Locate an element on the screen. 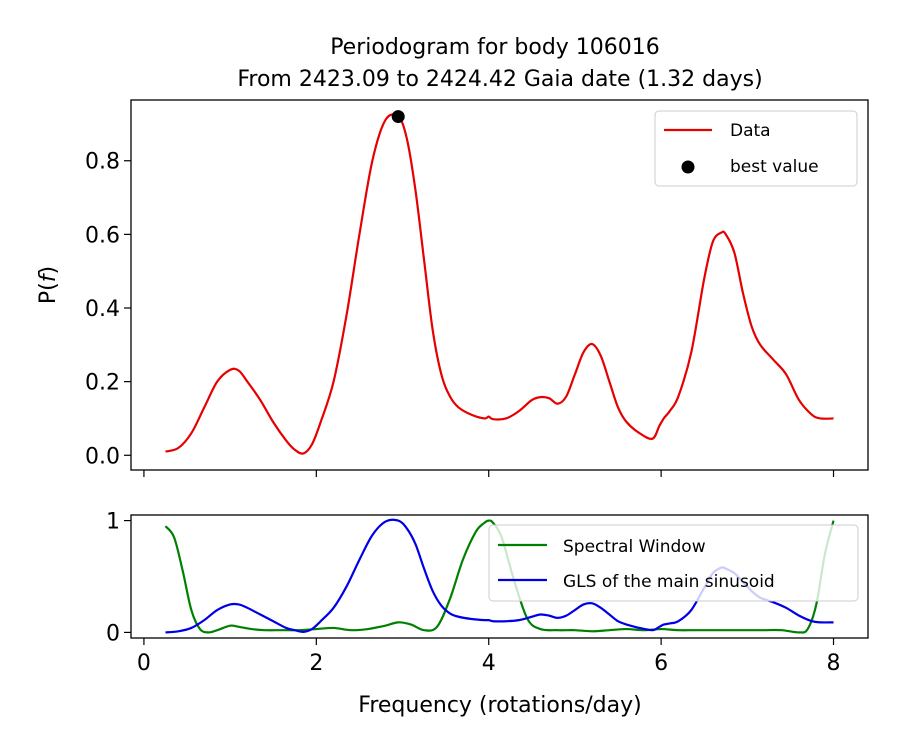  y-axis-label-close: ) is located at coordinates (48, 270).